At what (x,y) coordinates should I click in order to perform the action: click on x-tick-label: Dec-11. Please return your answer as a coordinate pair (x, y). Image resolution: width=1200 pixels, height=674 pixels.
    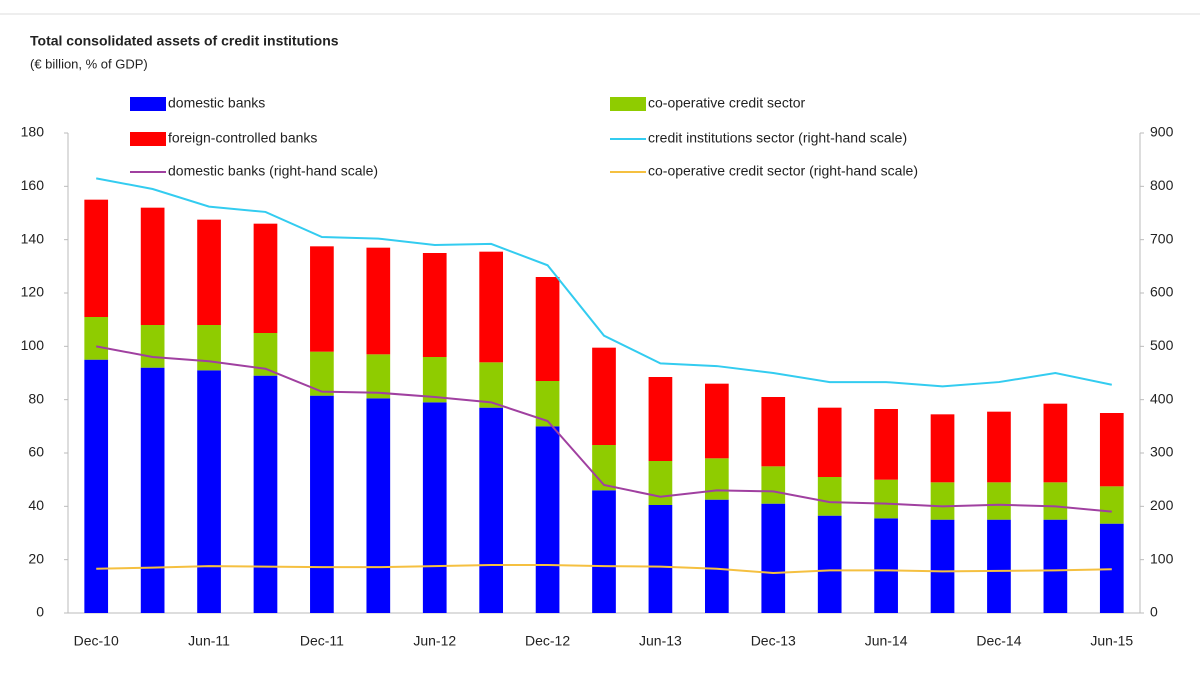
    Looking at the image, I should click on (322, 641).